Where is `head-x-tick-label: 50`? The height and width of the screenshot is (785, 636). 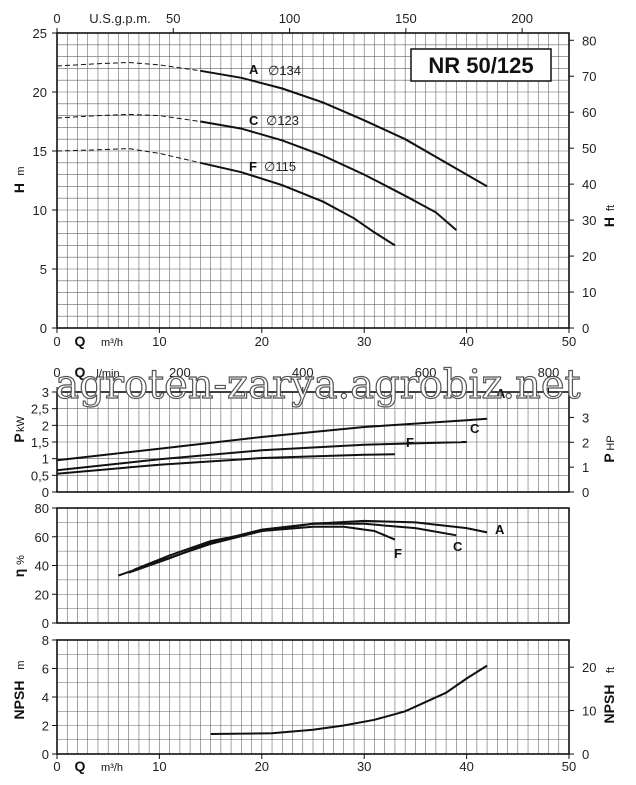 head-x-tick-label: 50 is located at coordinates (569, 341).